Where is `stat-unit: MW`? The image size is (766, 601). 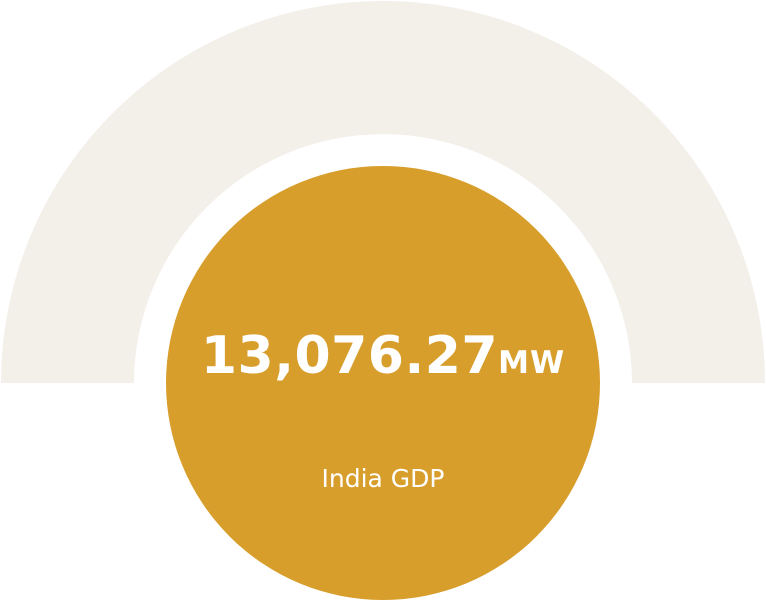
stat-unit: MW is located at coordinates (532, 363).